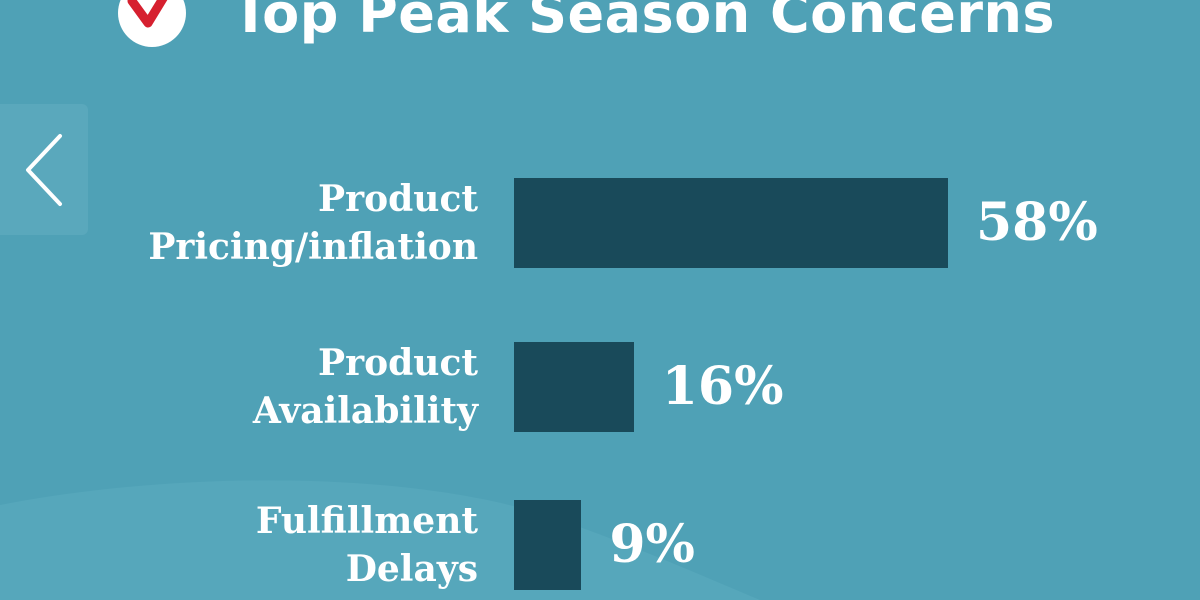 The width and height of the screenshot is (1200, 600). What do you see at coordinates (1037, 222) in the screenshot?
I see `value-label: 58%` at bounding box center [1037, 222].